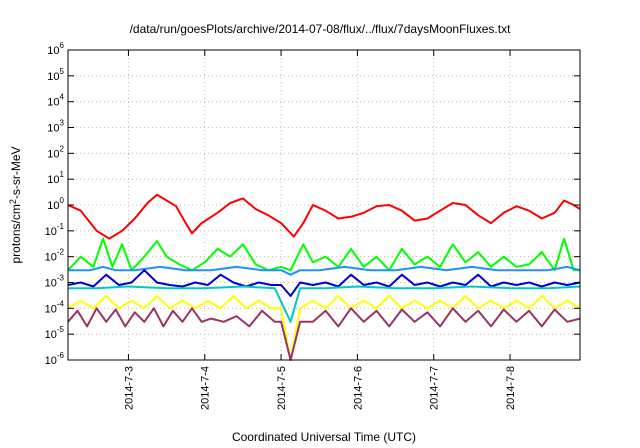 The height and width of the screenshot is (448, 640). I want to click on y-tick-label: 10⁻¹, so click(55, 230).